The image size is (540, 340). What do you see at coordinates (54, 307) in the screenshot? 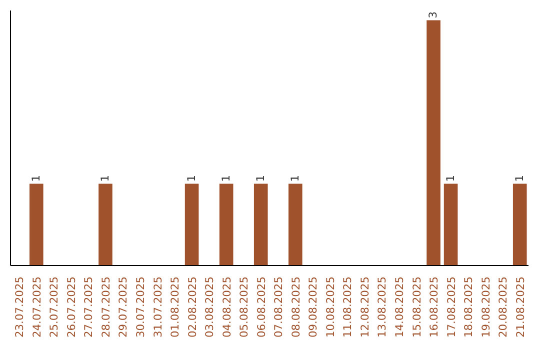
I see `x-tick-label: 25.07.2025` at bounding box center [54, 307].